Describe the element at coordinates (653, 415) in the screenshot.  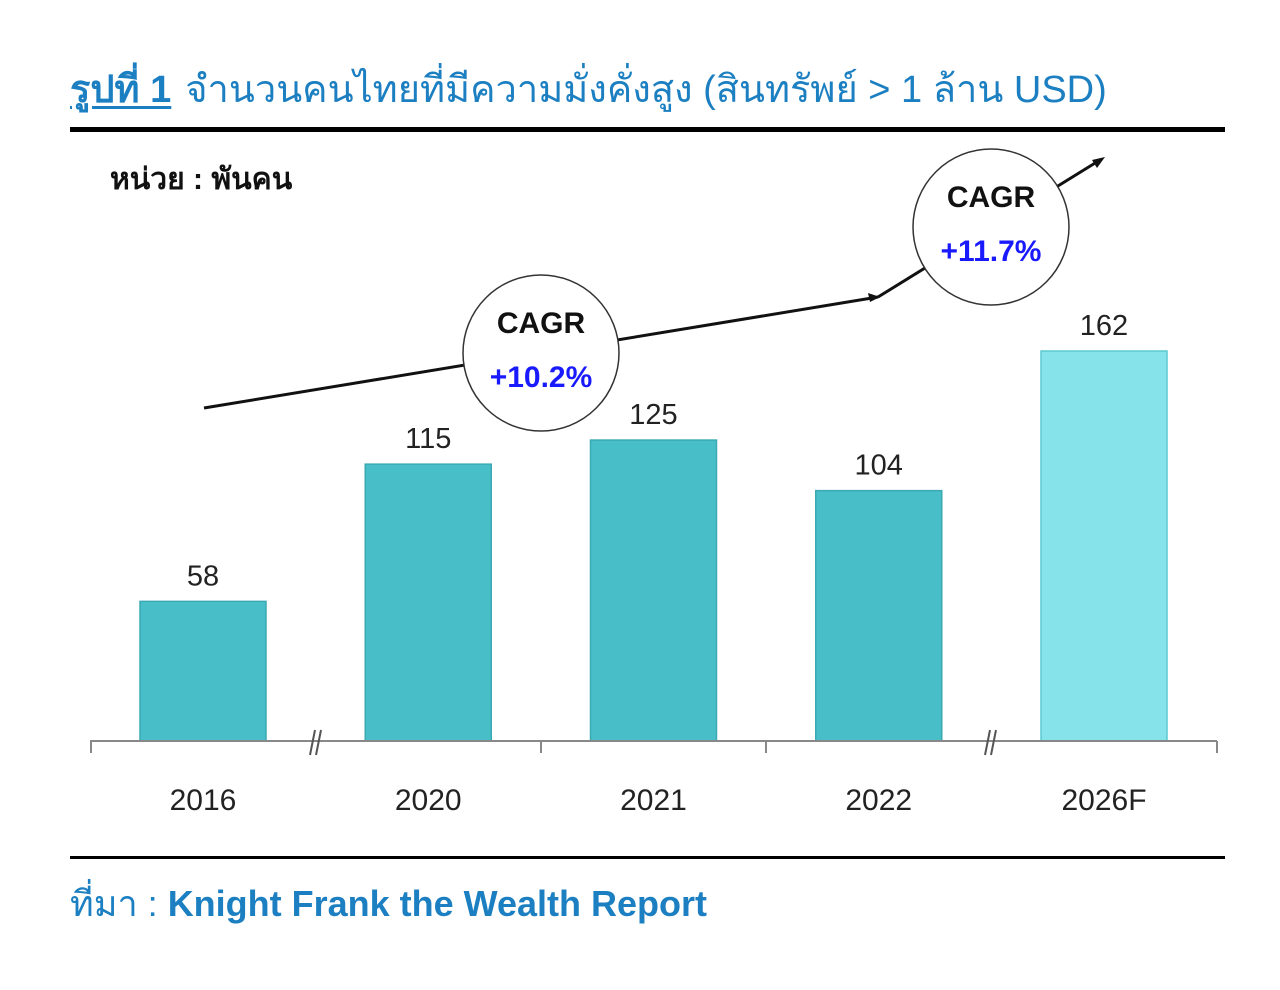
I see `data-label-2021: 125` at that location.